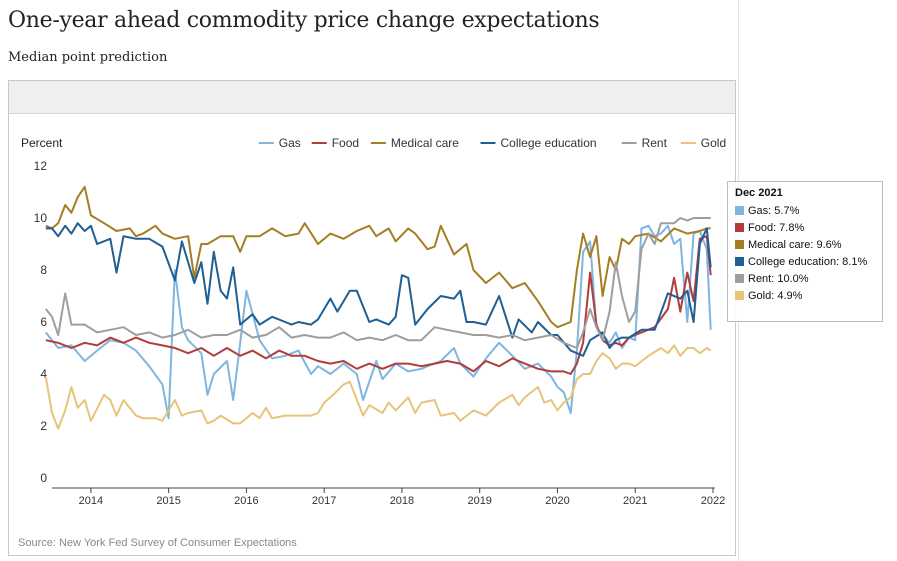 The image size is (897, 561). Describe the element at coordinates (635, 501) in the screenshot. I see `x-tick-label: 2021` at that location.